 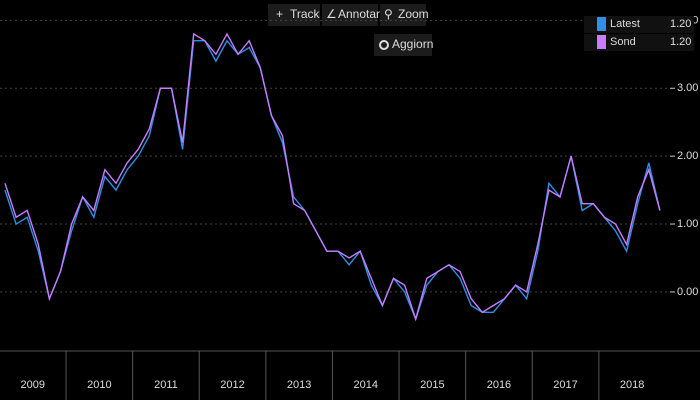 I want to click on legend-label: Latest, so click(x=625, y=24).